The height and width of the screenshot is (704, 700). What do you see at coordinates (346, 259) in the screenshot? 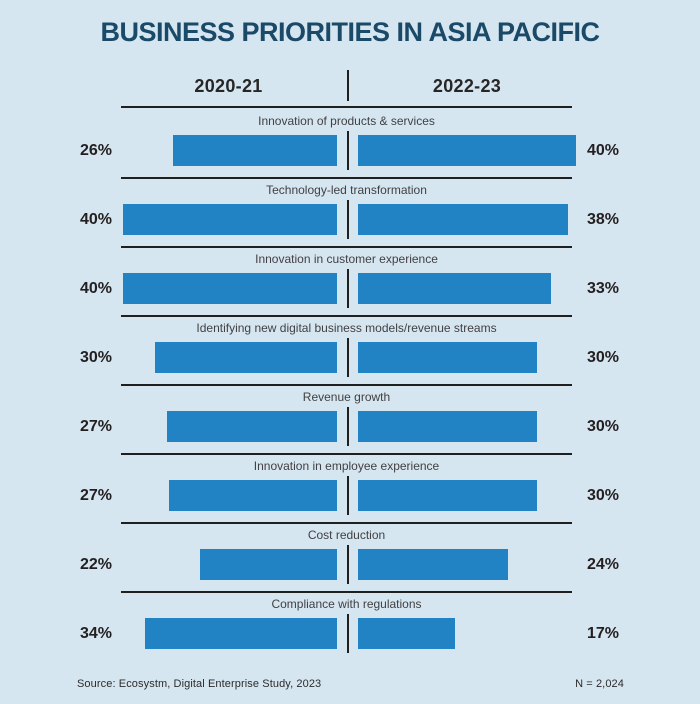
I see `category-label: Innovation in customer experience` at bounding box center [346, 259].